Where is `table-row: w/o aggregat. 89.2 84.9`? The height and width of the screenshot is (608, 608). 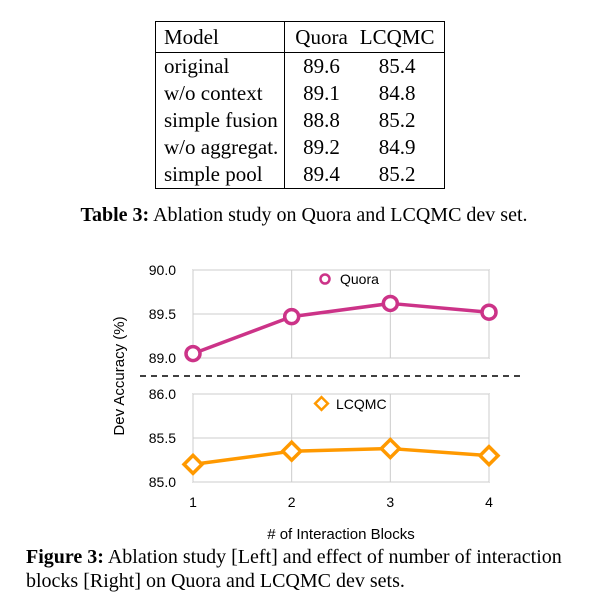 table-row: w/o aggregat. 89.2 84.9 is located at coordinates (300, 147).